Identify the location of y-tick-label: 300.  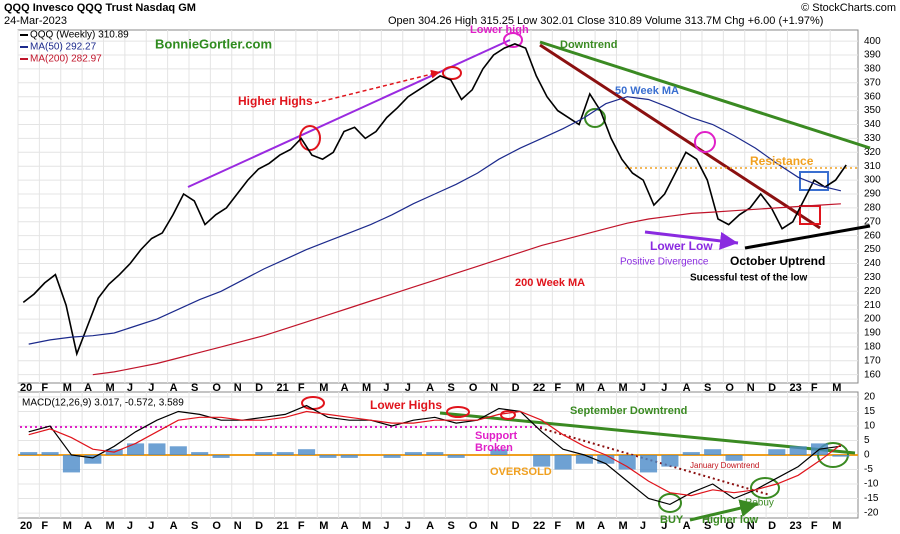
(872, 180).